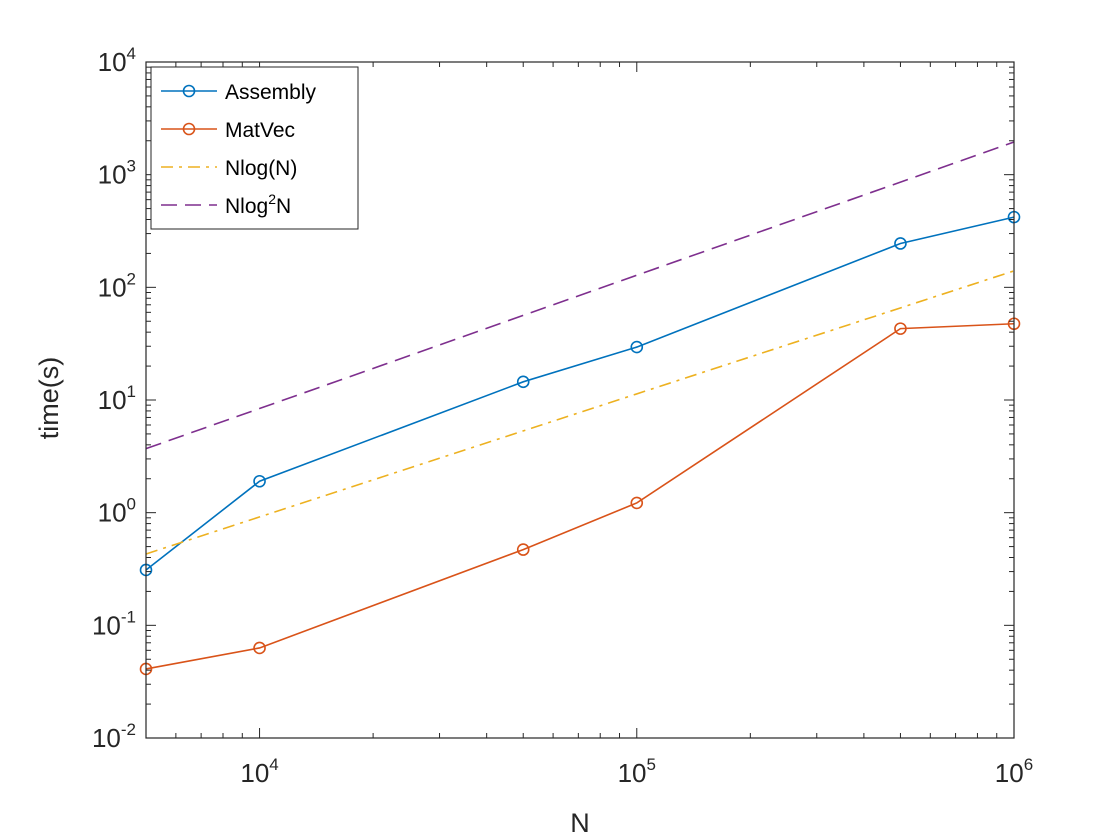  I want to click on y-tick-label-exponent: -2, so click(128, 729).